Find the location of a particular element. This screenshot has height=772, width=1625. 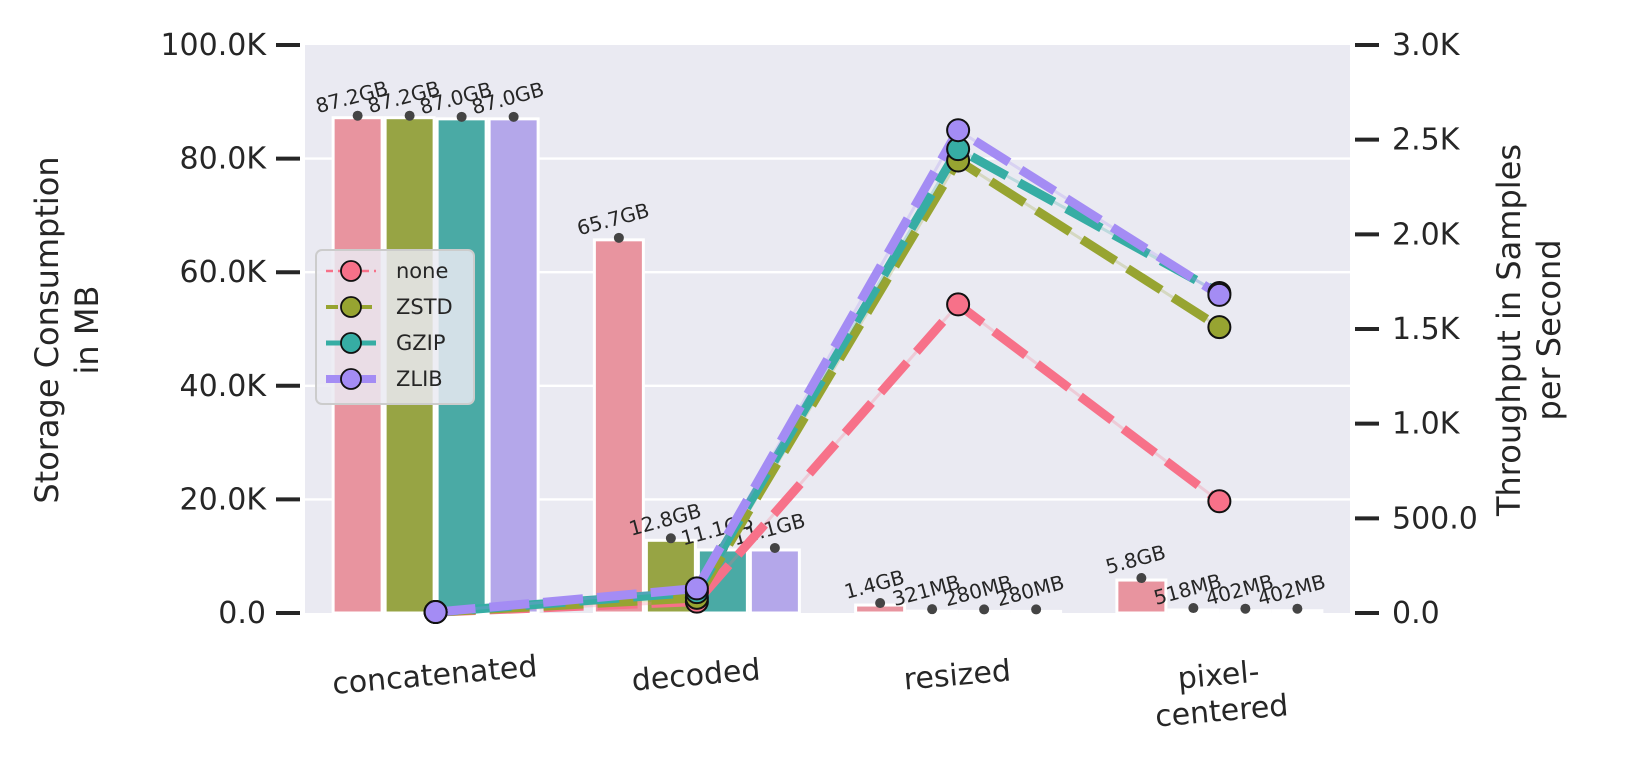

x-tick-label: concatenated is located at coordinates (435, 675).